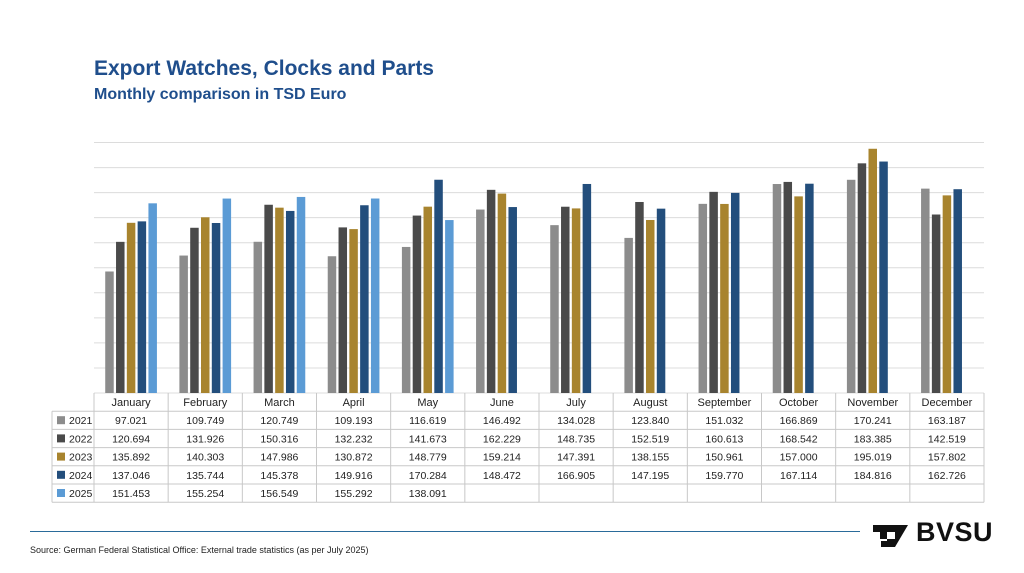 This screenshot has height=573, width=1024. What do you see at coordinates (81, 439) in the screenshot?
I see `legend-label-2022: 2022` at bounding box center [81, 439].